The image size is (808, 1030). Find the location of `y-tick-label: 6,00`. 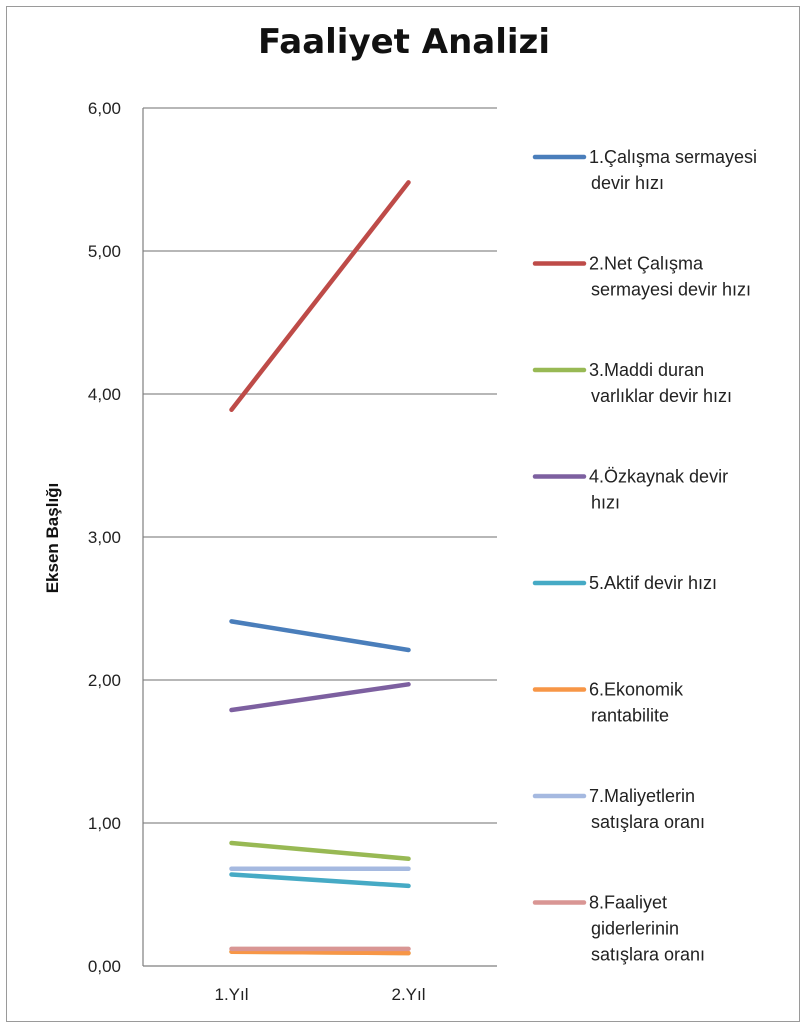

y-tick-label: 6,00 is located at coordinates (104, 108).